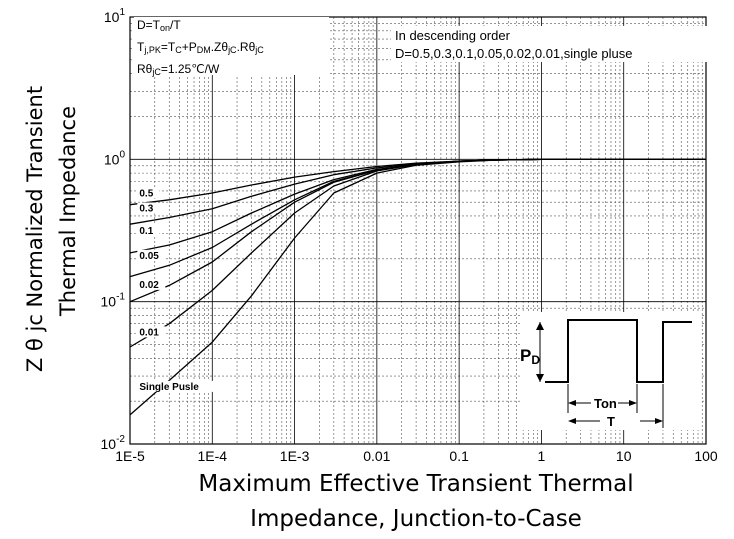 The height and width of the screenshot is (539, 734). I want to click on period-label: T, so click(611, 421).